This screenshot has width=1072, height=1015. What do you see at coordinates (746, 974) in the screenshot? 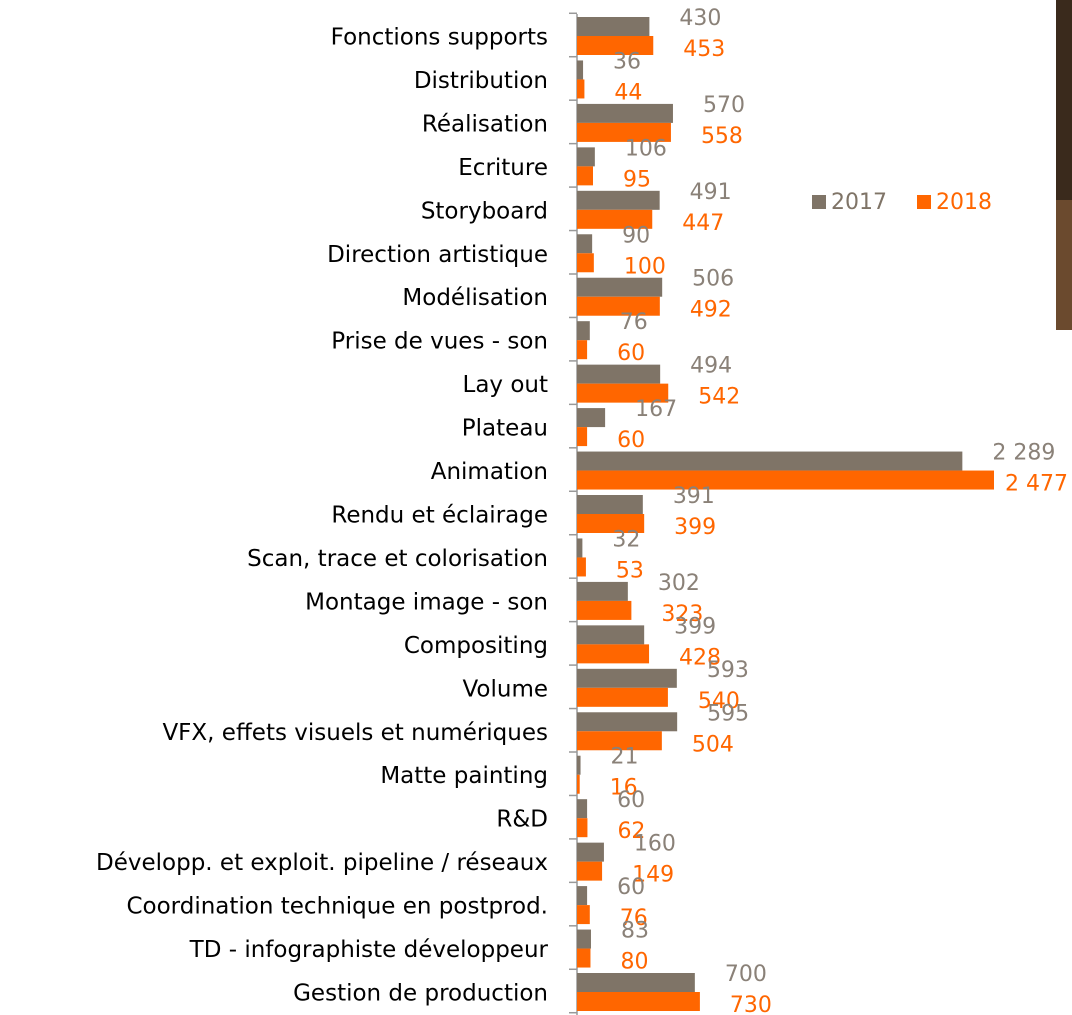
I see `value-label: 700` at bounding box center [746, 974].